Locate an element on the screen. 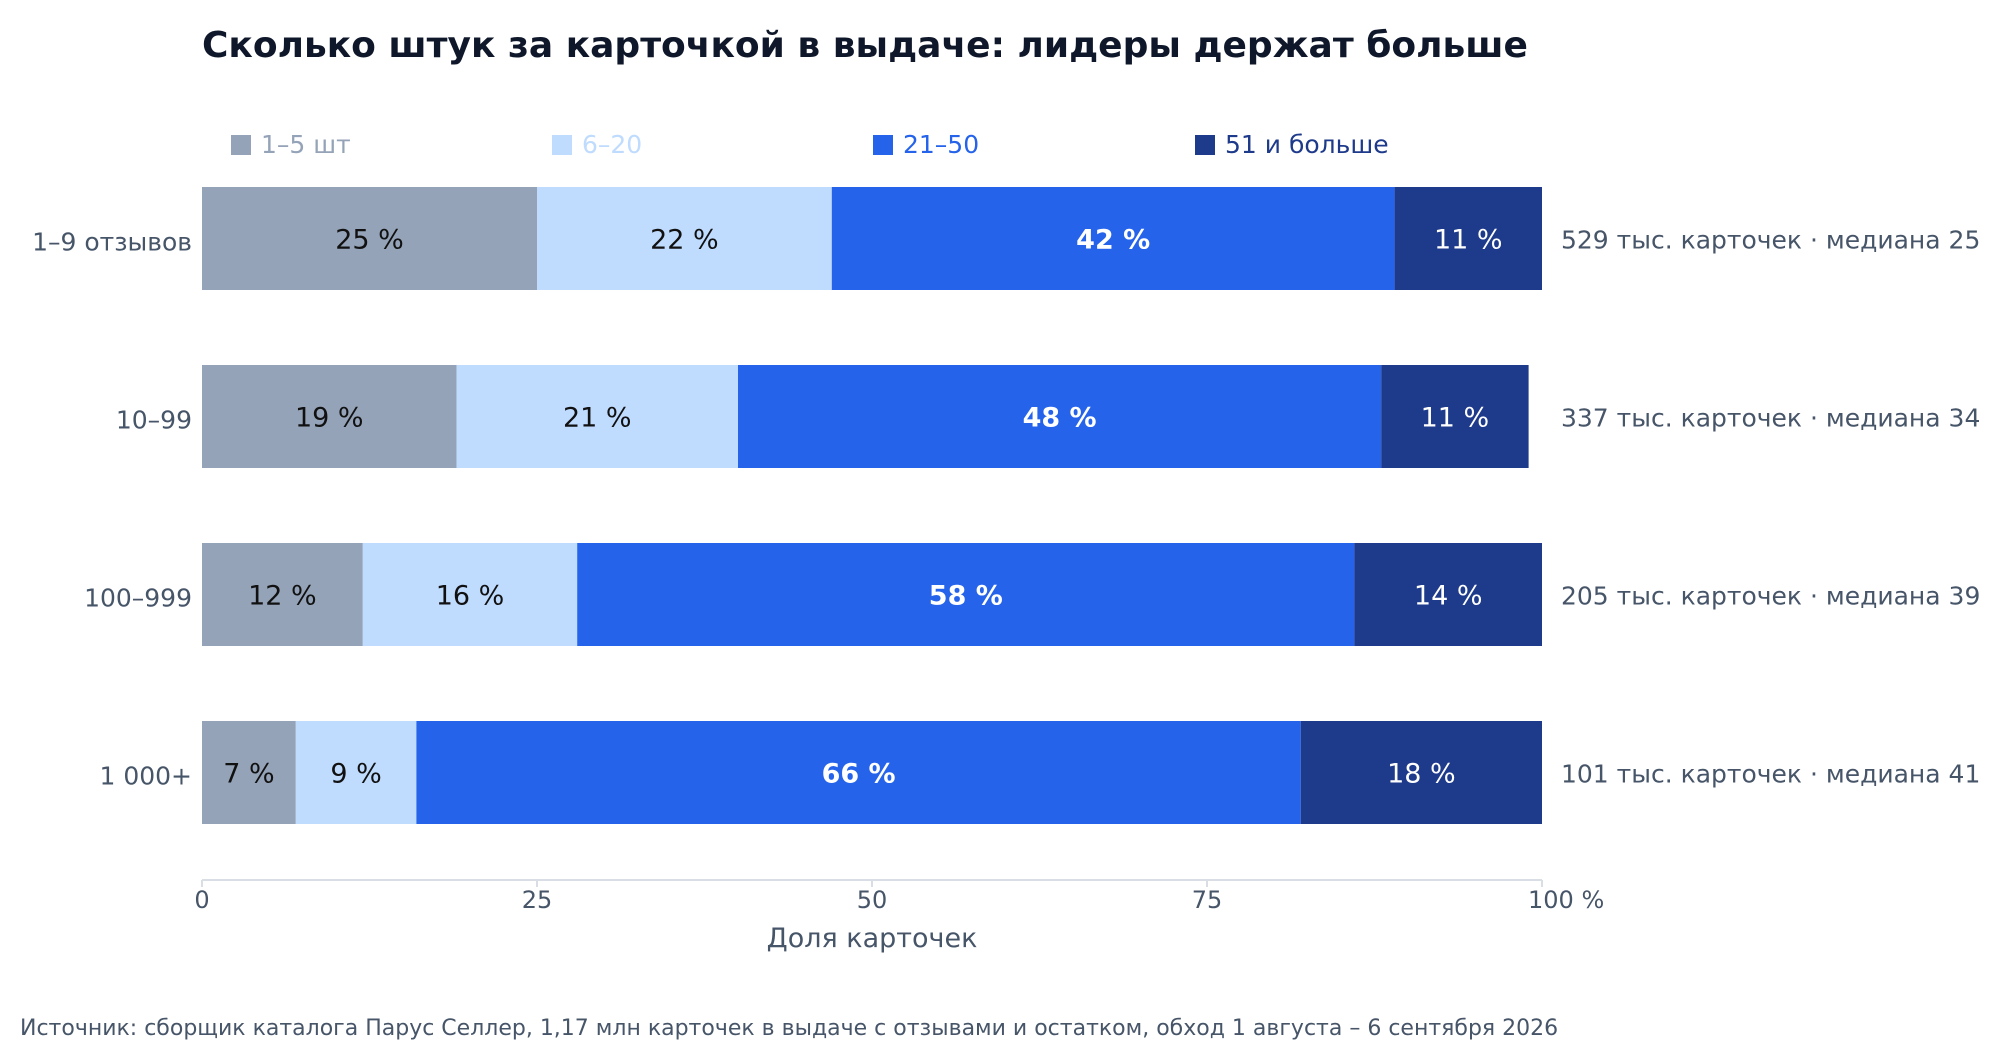 This screenshot has width=2000, height=1044. value-label-4-4: 18 % is located at coordinates (1421, 774).